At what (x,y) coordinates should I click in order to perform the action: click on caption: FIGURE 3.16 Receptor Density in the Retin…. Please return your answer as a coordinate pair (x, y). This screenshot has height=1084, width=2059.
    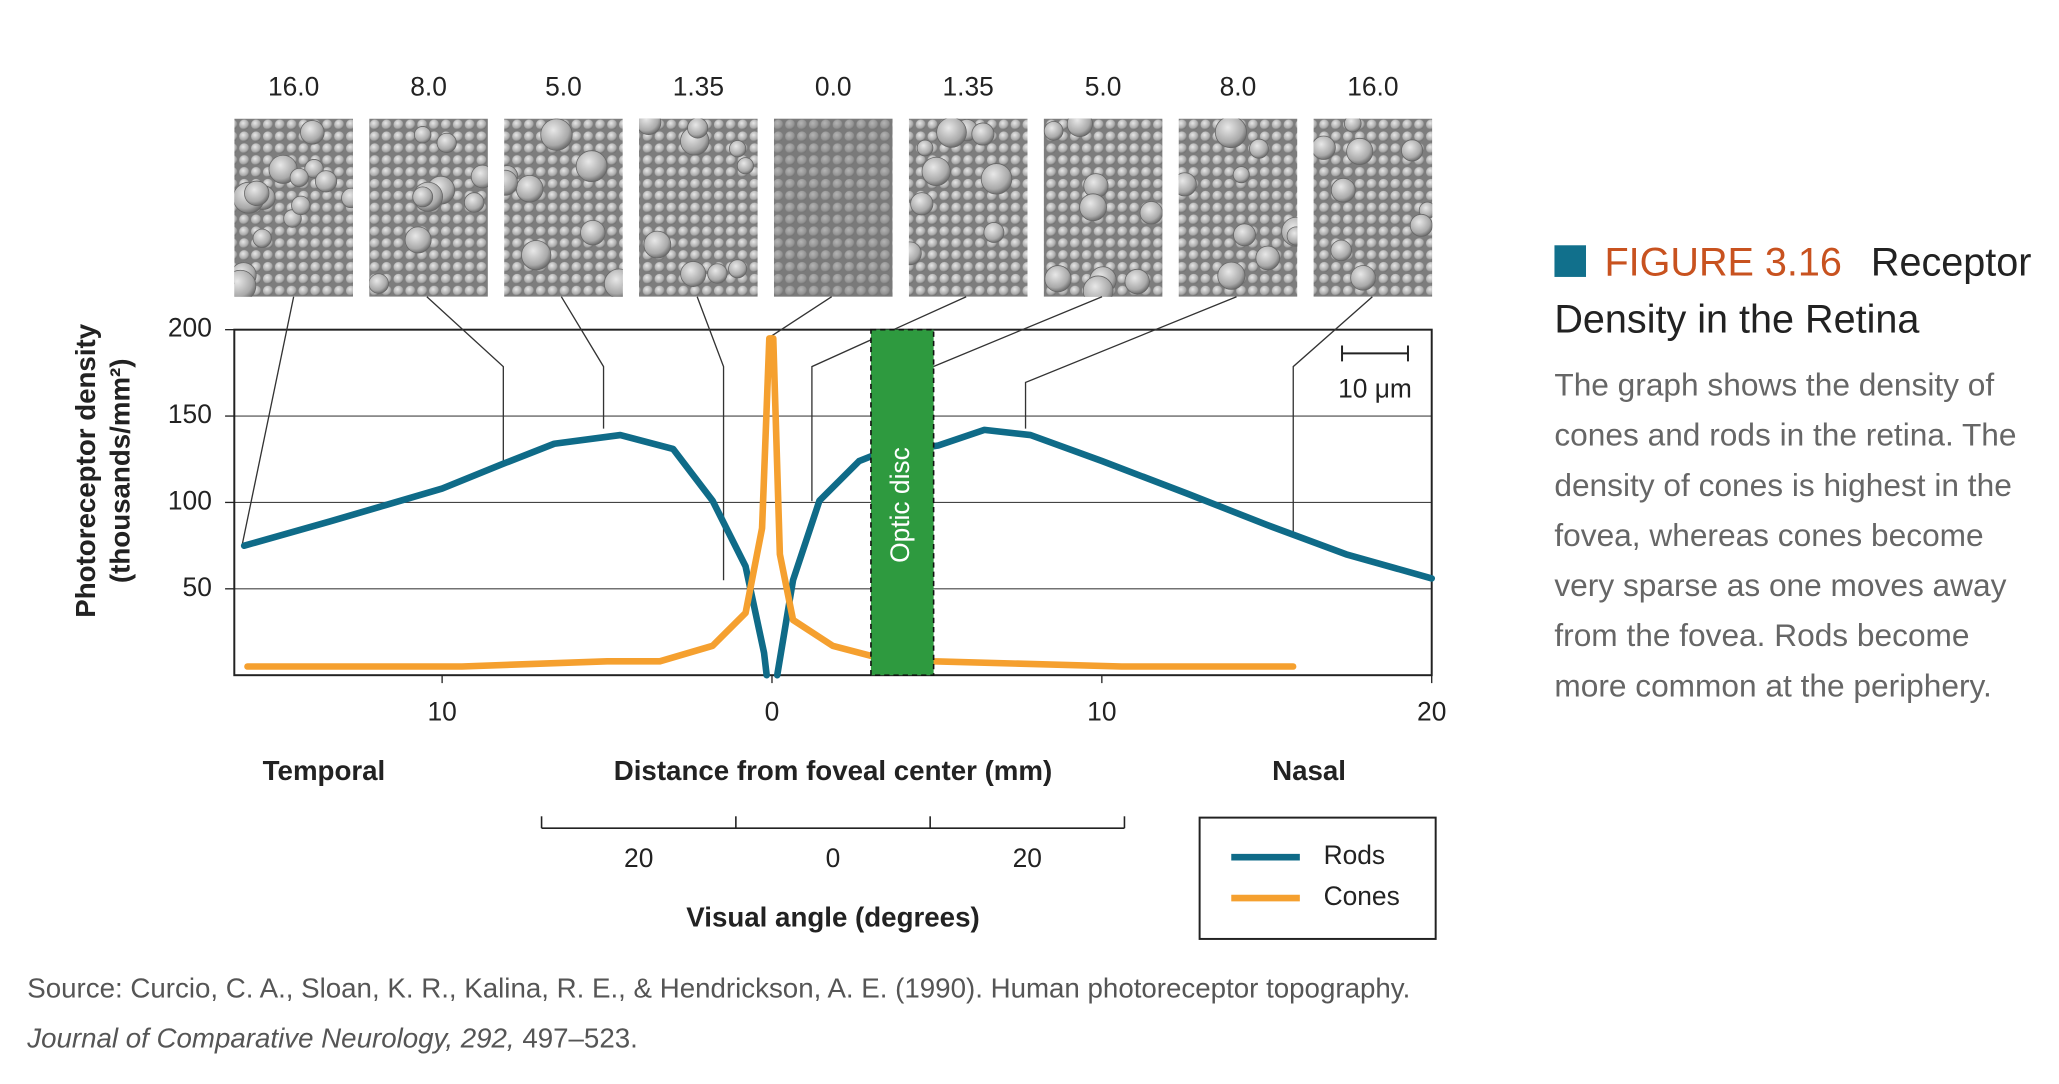
    Looking at the image, I should click on (1804, 473).